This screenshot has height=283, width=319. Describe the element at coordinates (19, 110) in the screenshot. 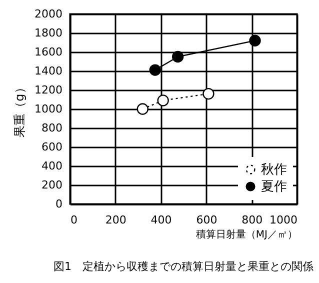

I see `y-axis-title: 果重（g）` at that location.